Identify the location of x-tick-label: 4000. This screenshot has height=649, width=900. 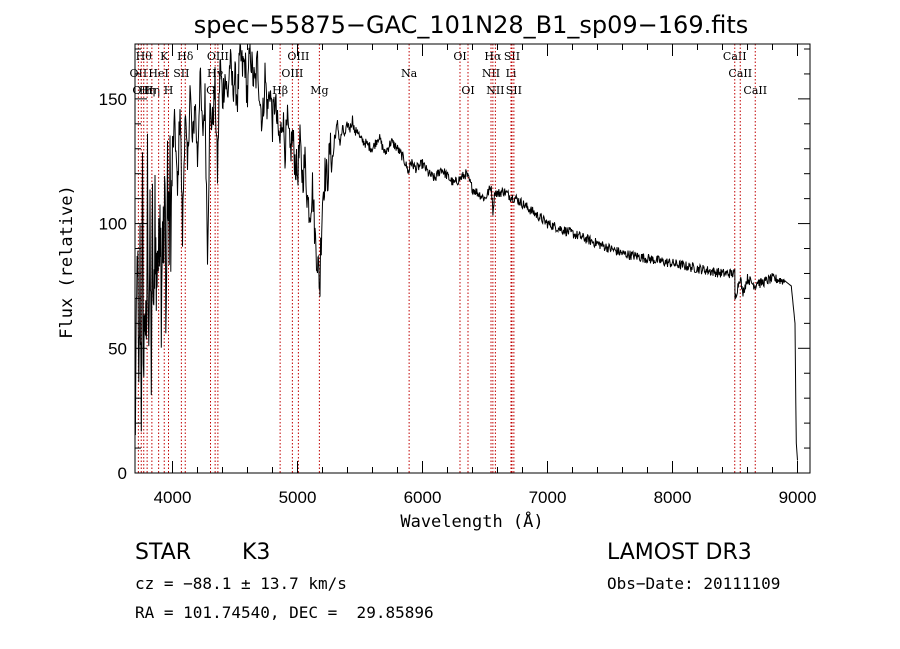
(173, 497).